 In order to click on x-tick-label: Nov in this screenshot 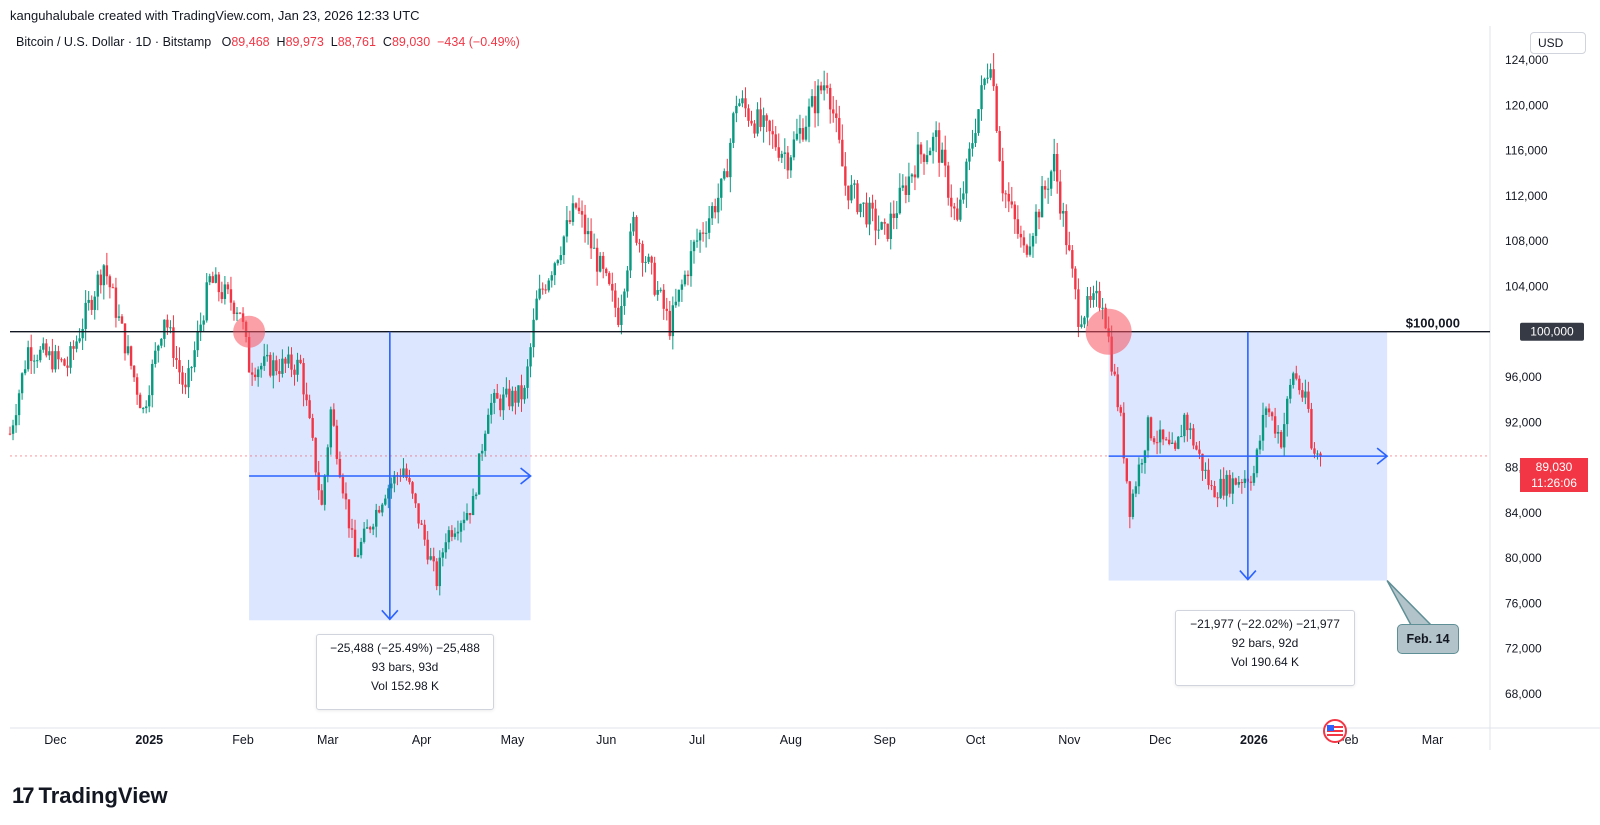, I will do `click(1069, 740)`.